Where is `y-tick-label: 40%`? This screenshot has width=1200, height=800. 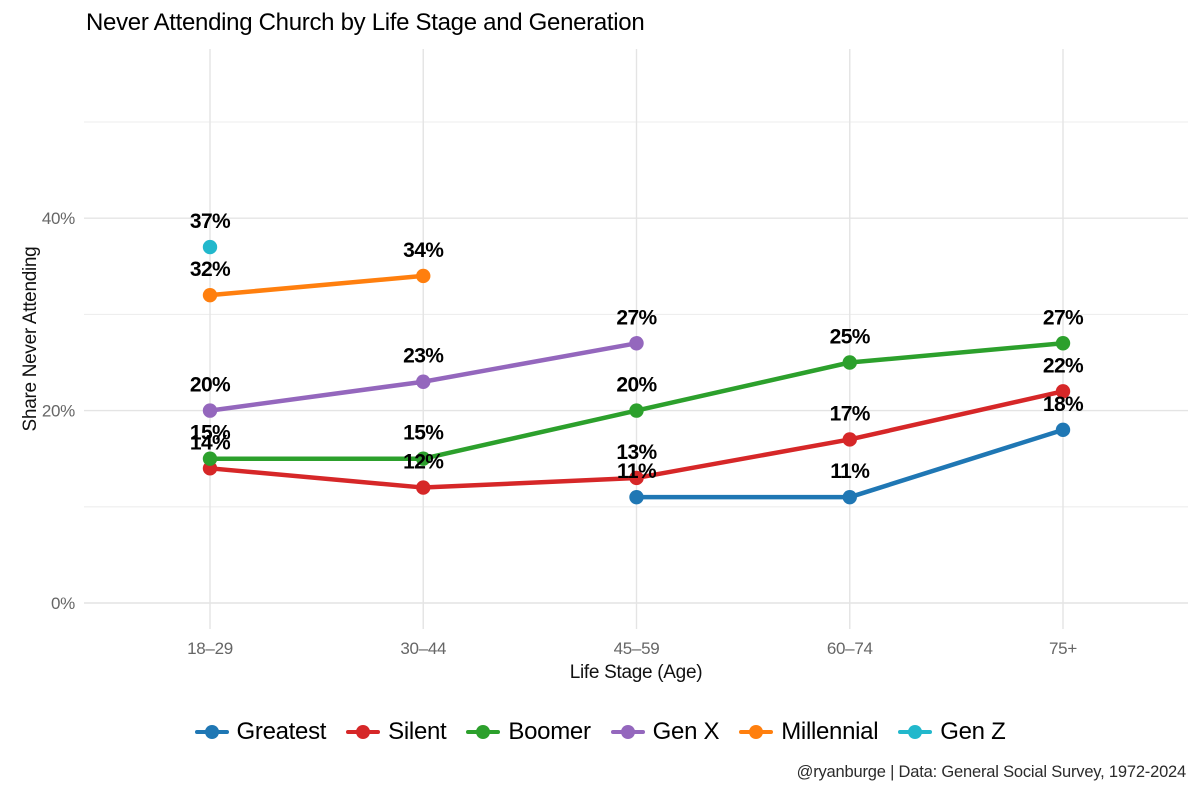
y-tick-label: 40% is located at coordinates (58, 218).